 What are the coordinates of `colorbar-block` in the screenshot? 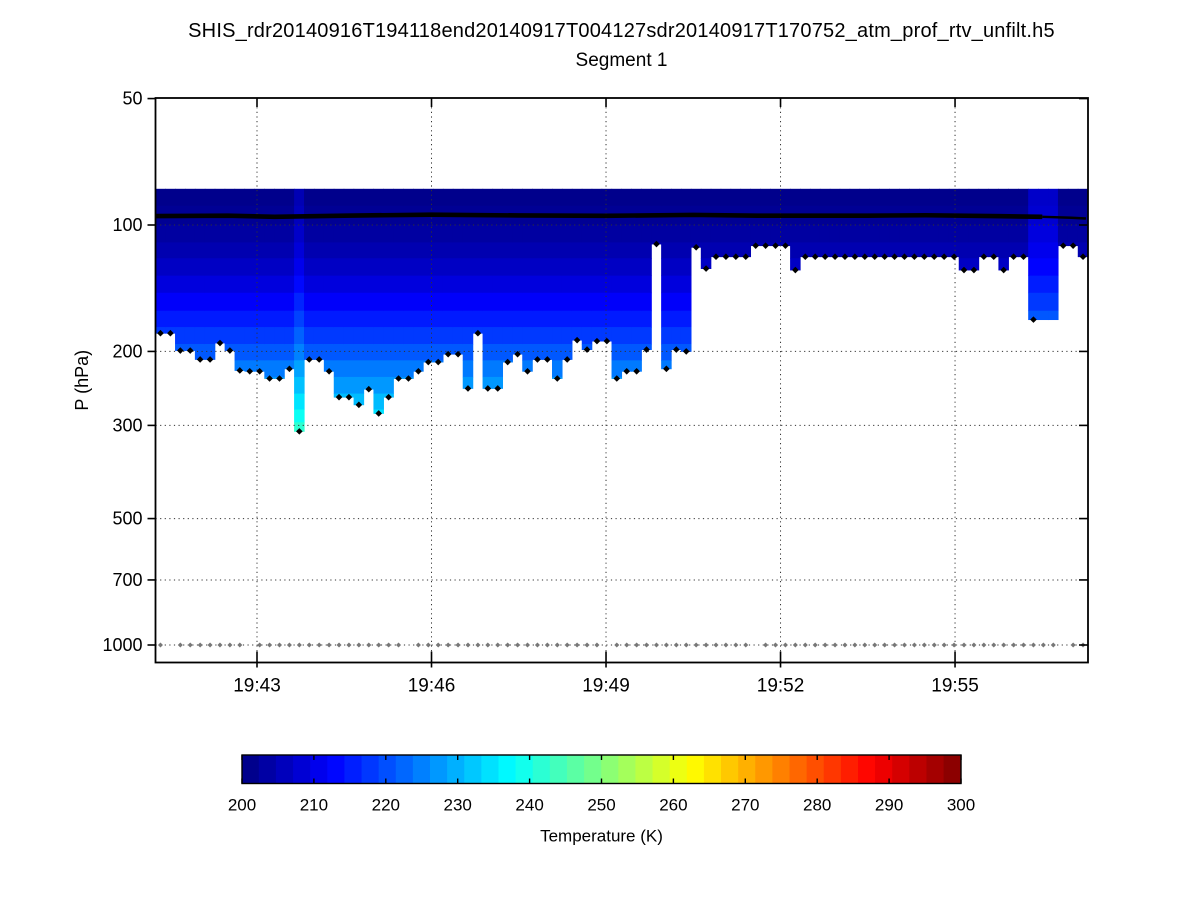 It's located at (404, 769).